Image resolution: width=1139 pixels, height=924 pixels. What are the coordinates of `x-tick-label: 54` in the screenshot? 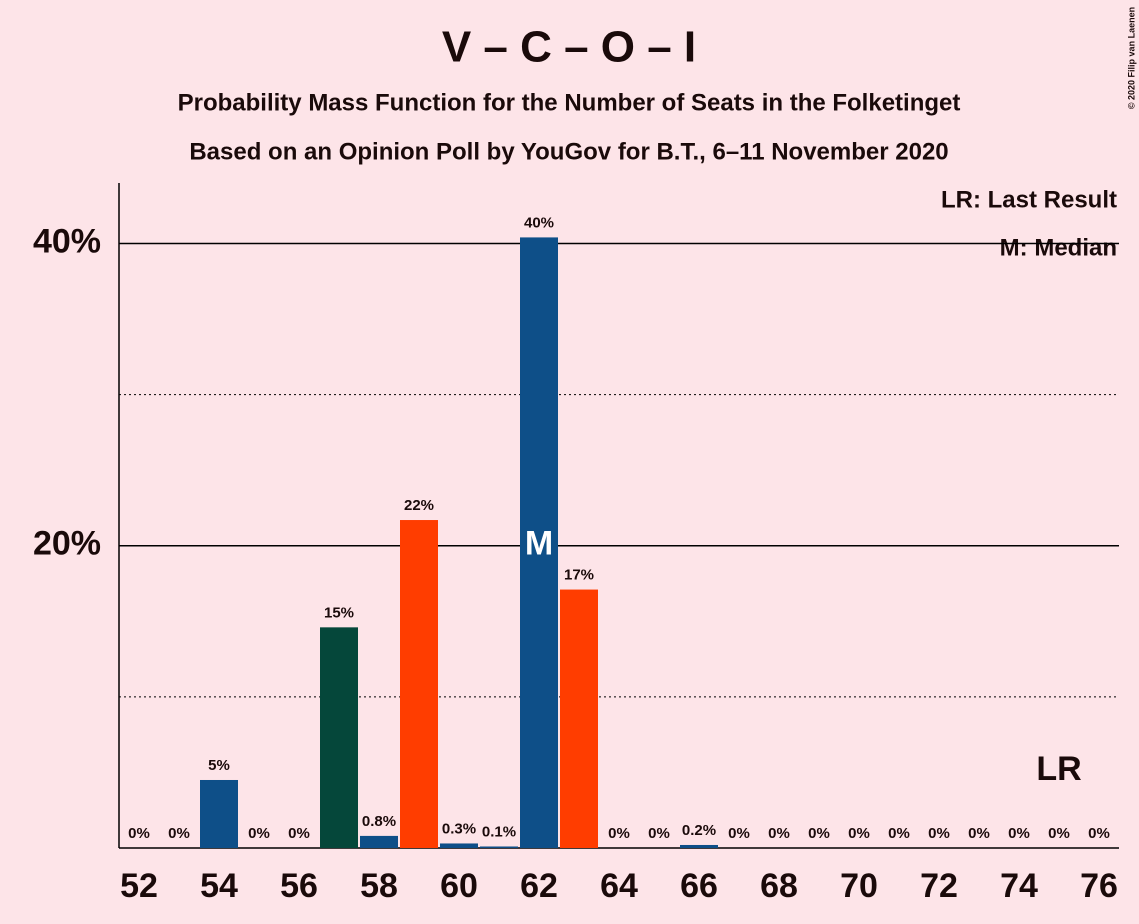 It's located at (219, 886).